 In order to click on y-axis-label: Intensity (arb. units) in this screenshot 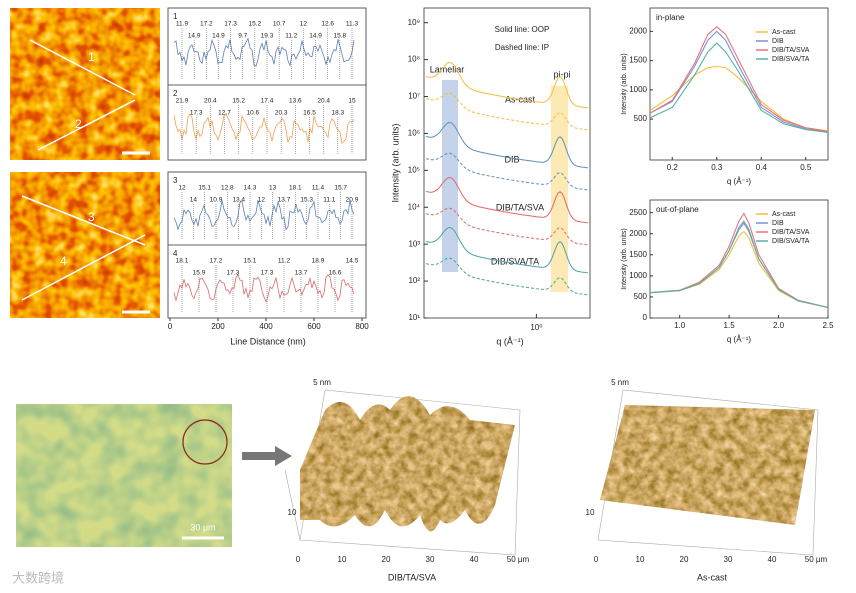, I will do `click(395, 162)`.